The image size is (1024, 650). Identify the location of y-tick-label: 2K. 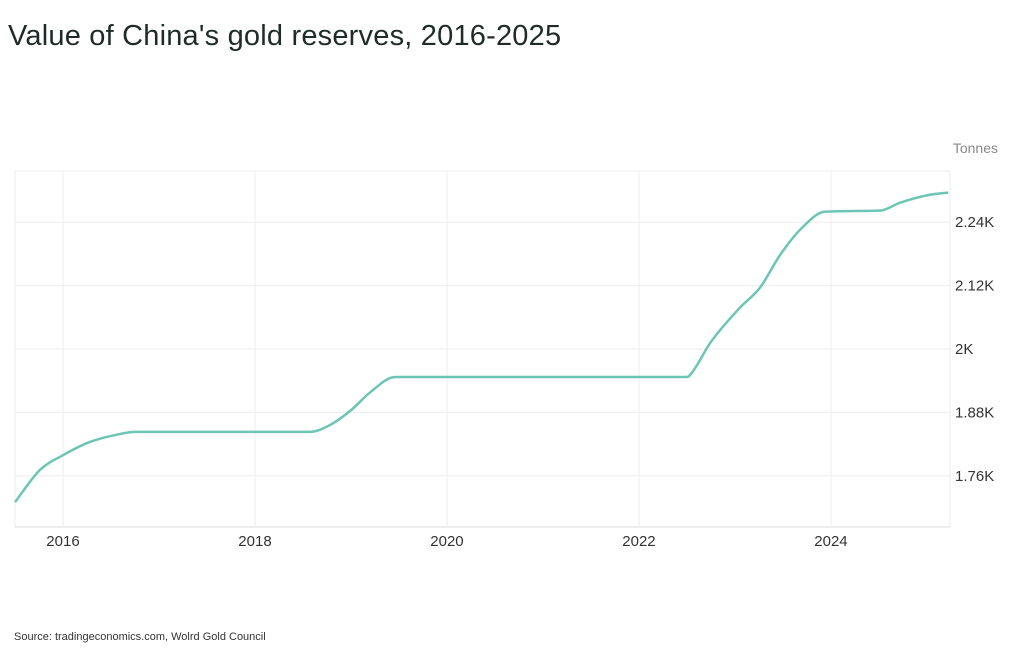
(964, 349).